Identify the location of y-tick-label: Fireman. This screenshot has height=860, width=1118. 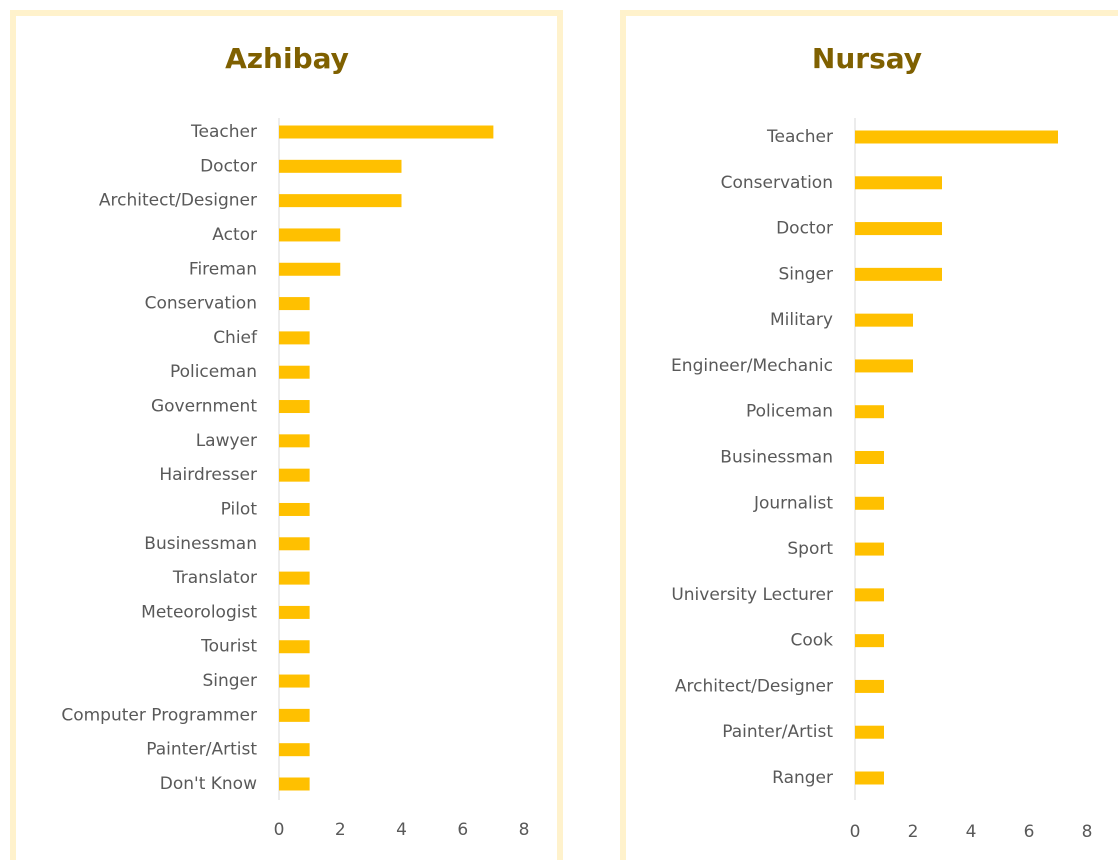
(223, 269).